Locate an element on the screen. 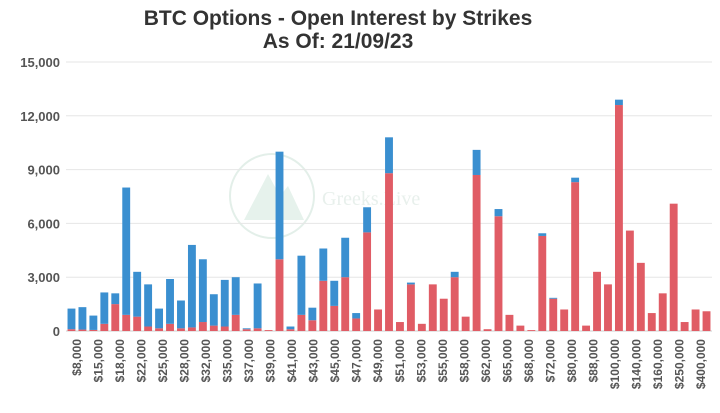 The width and height of the screenshot is (720, 413). y-tick-label: 9,000 is located at coordinates (43, 170).